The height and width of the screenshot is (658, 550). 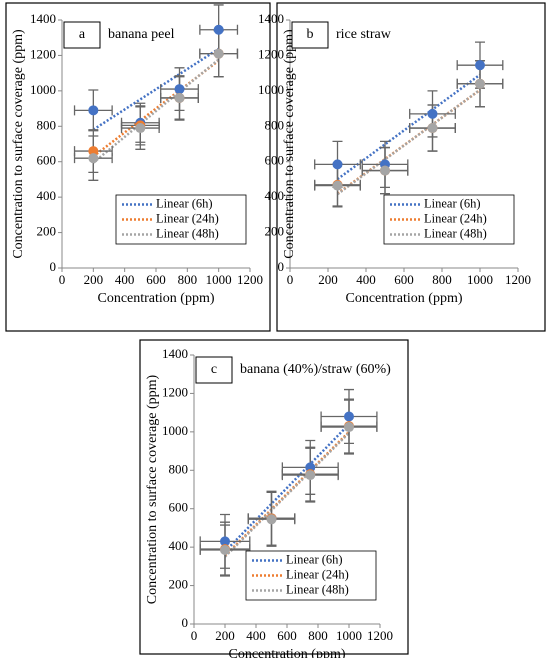 I want to click on annotation: banana peel, so click(x=141, y=34).